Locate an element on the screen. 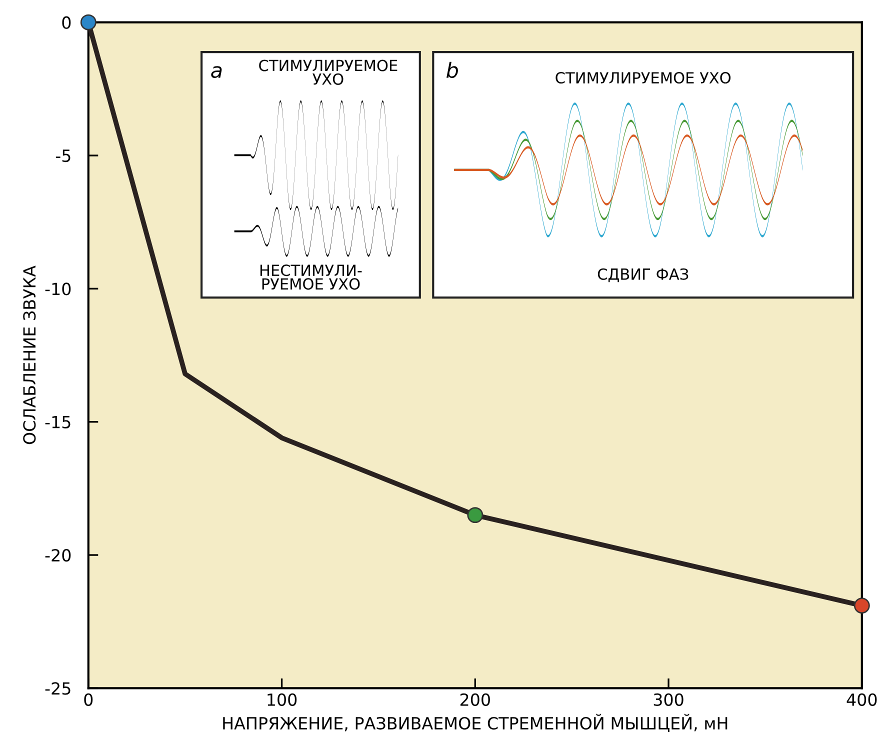  y-tick-label: -10 is located at coordinates (58, 289).